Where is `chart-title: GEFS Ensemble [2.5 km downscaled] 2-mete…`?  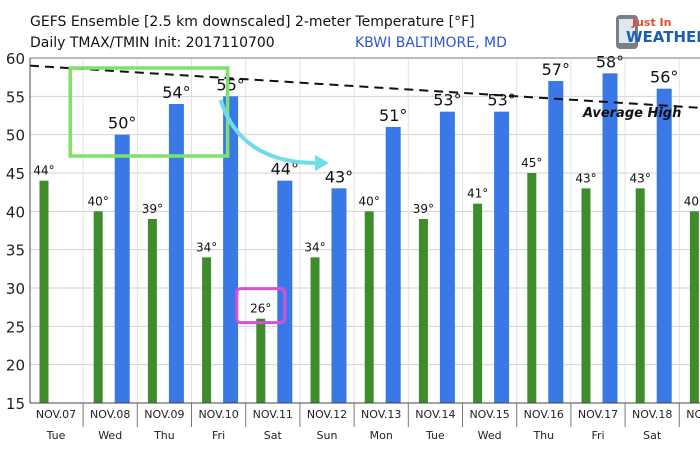 chart-title: GEFS Ensemble [2.5 km downscaled] 2-mete… is located at coordinates (252, 22).